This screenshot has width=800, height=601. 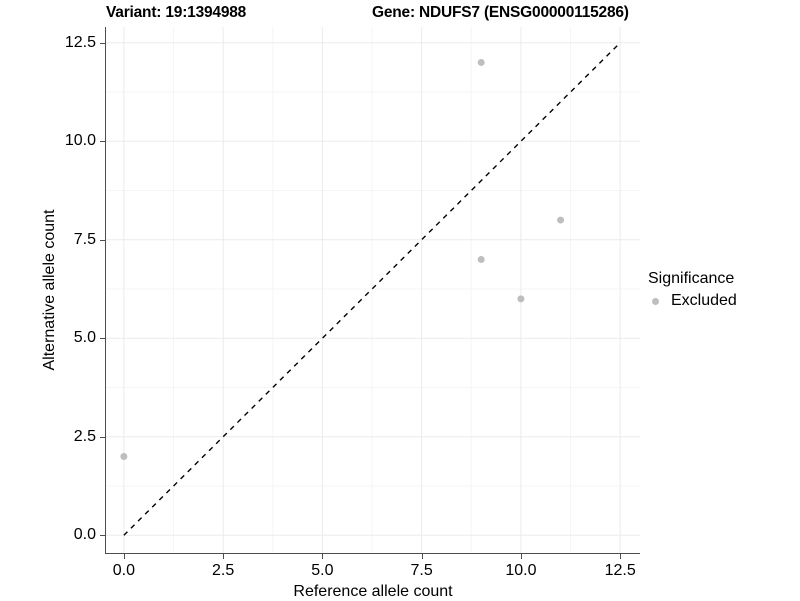 I want to click on x-tick-label: 5.0, so click(x=322, y=570).